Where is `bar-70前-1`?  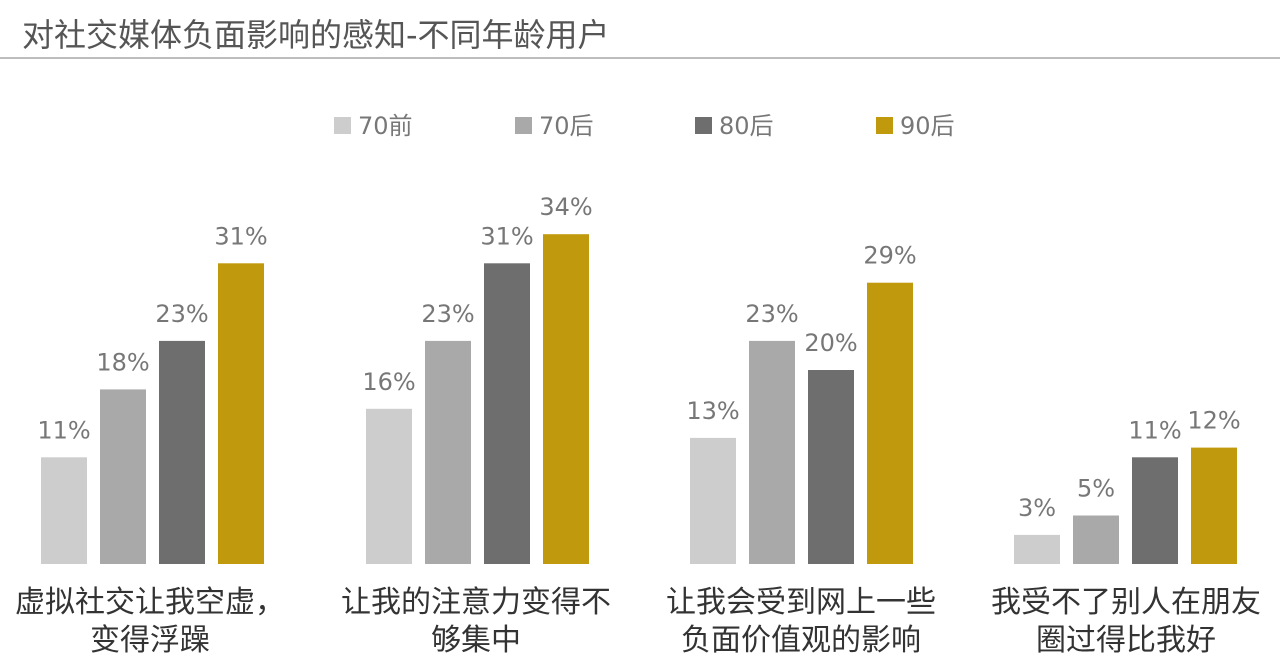
bar-70前-1 is located at coordinates (64, 510).